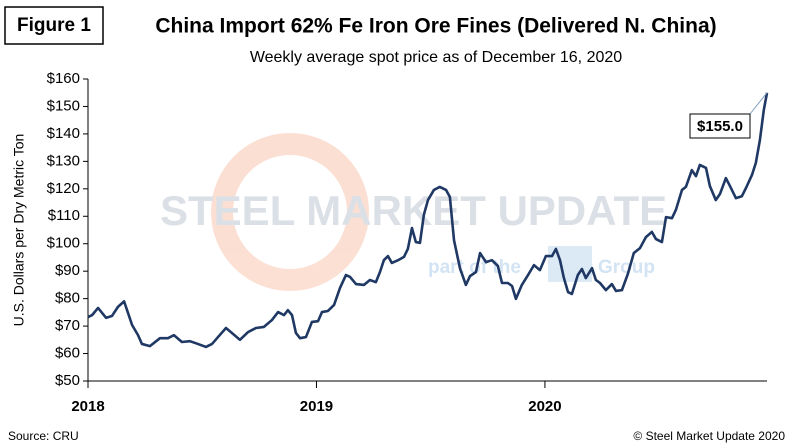  What do you see at coordinates (63, 78) in the screenshot?
I see `y-tick-label: $160` at bounding box center [63, 78].